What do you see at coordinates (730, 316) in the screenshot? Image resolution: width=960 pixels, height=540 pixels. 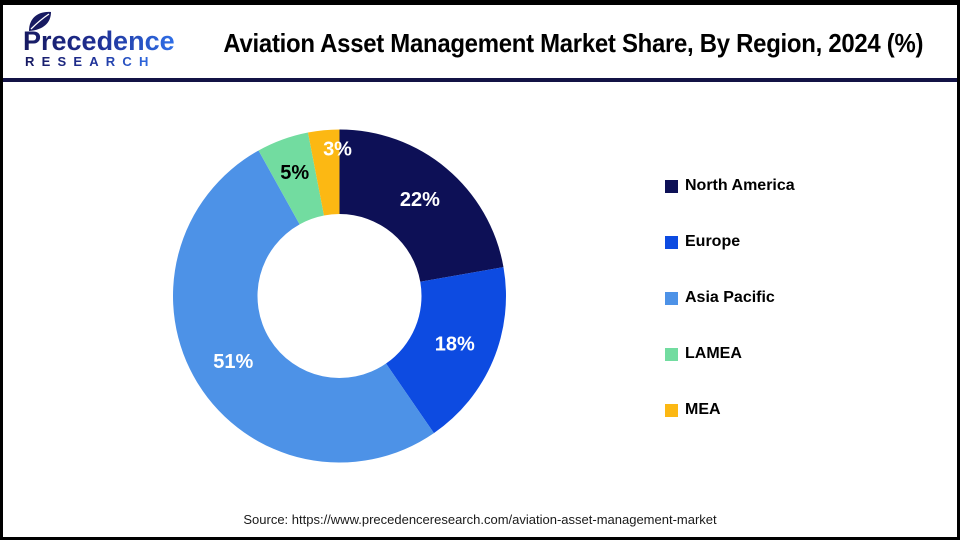 I see `chart-legend: North America Europe Asia Pacific LAMEA MEA` at bounding box center [730, 316].